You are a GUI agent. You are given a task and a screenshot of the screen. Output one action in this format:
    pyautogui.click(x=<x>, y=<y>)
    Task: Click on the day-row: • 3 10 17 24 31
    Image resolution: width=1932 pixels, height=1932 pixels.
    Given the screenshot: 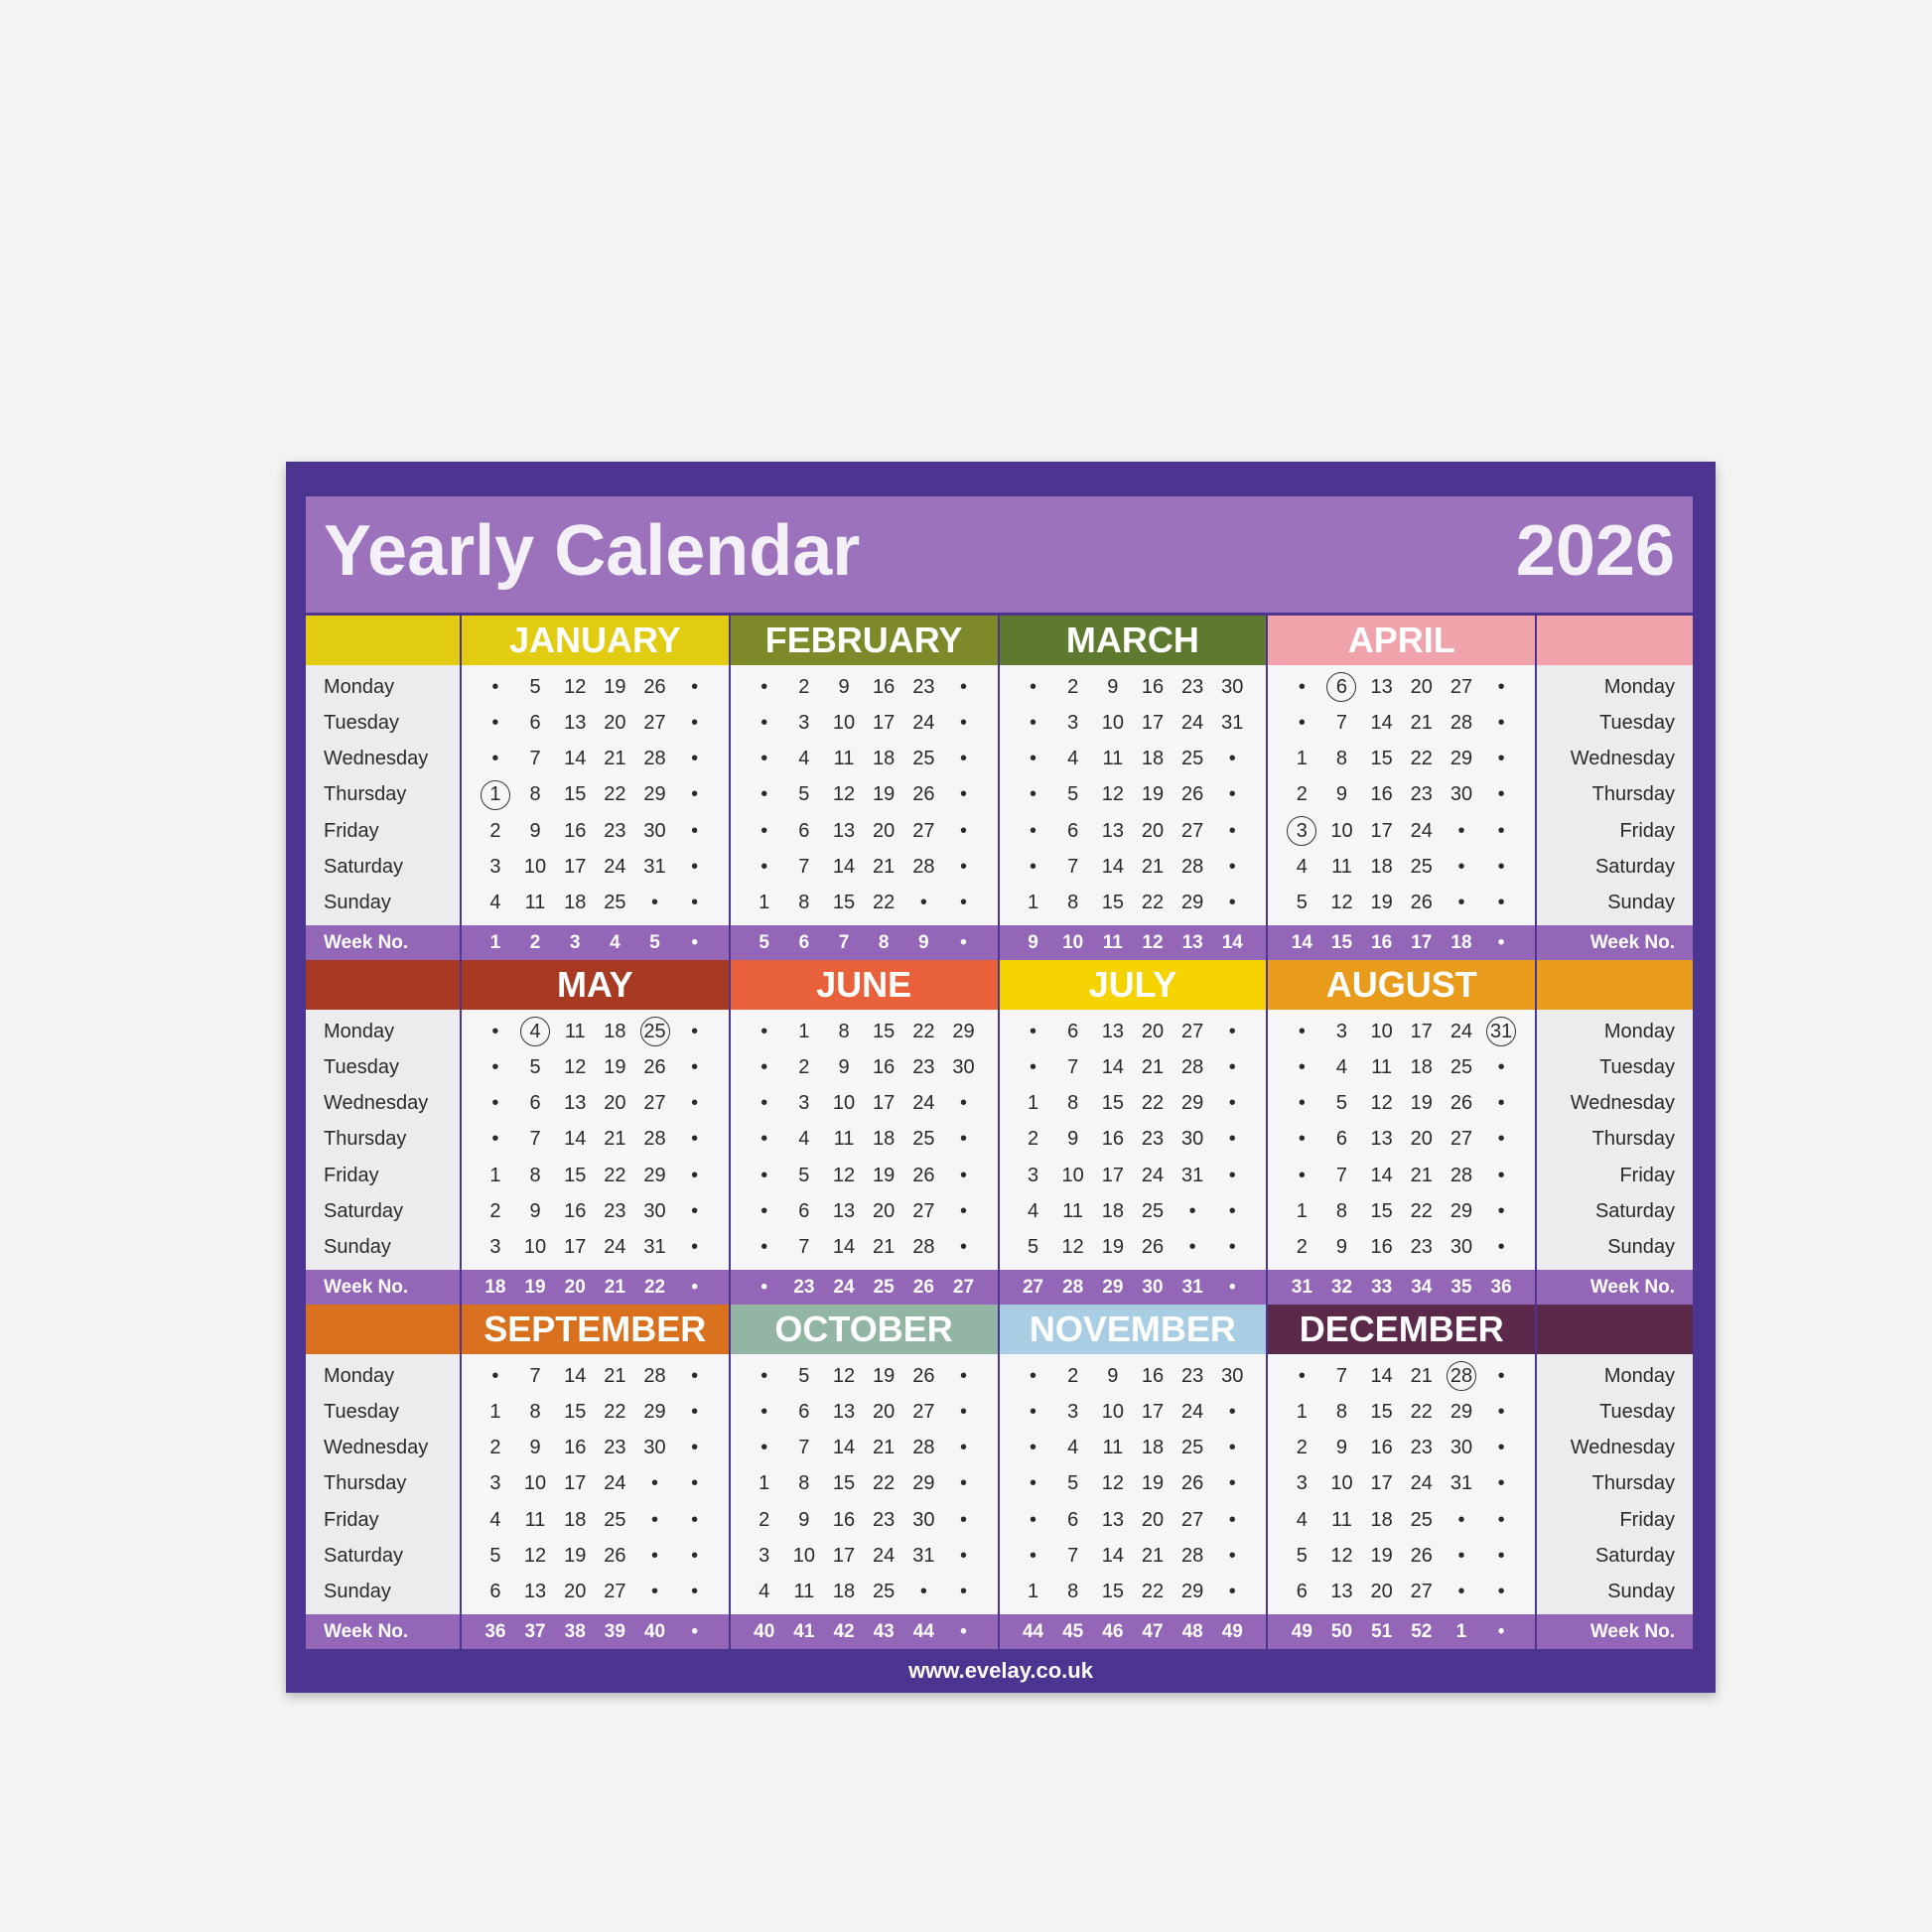 What is the action you would take?
    pyautogui.click(x=1401, y=1032)
    